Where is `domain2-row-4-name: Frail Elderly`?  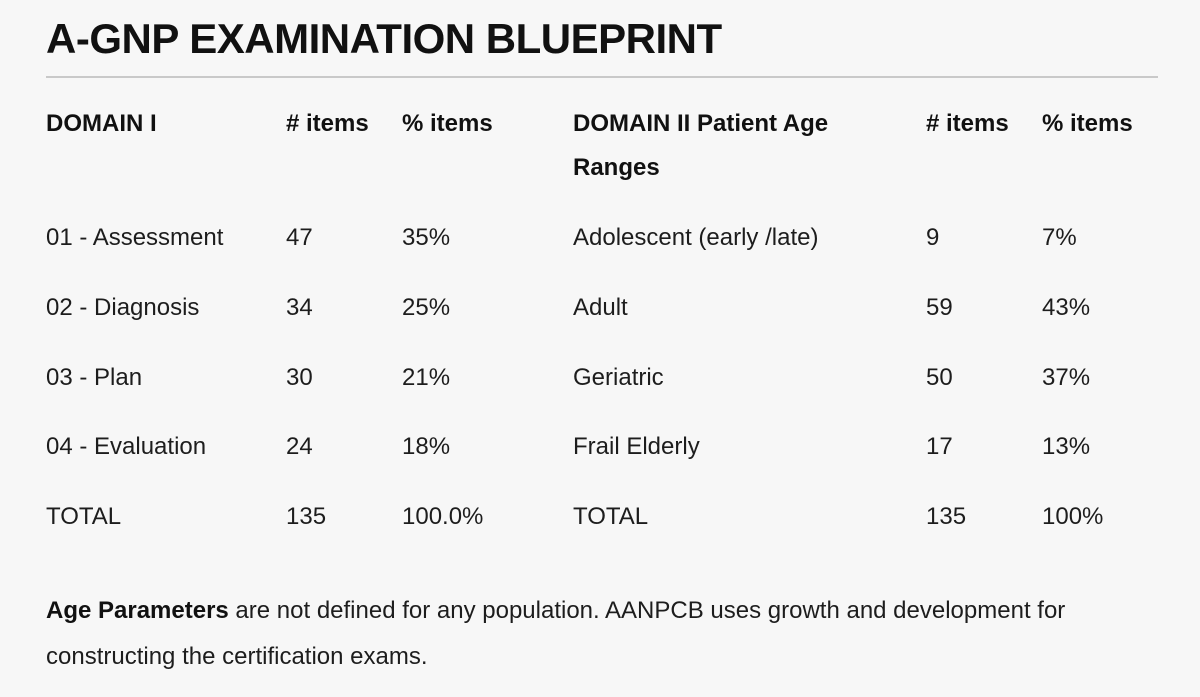 domain2-row-4-name: Frail Elderly is located at coordinates (636, 446).